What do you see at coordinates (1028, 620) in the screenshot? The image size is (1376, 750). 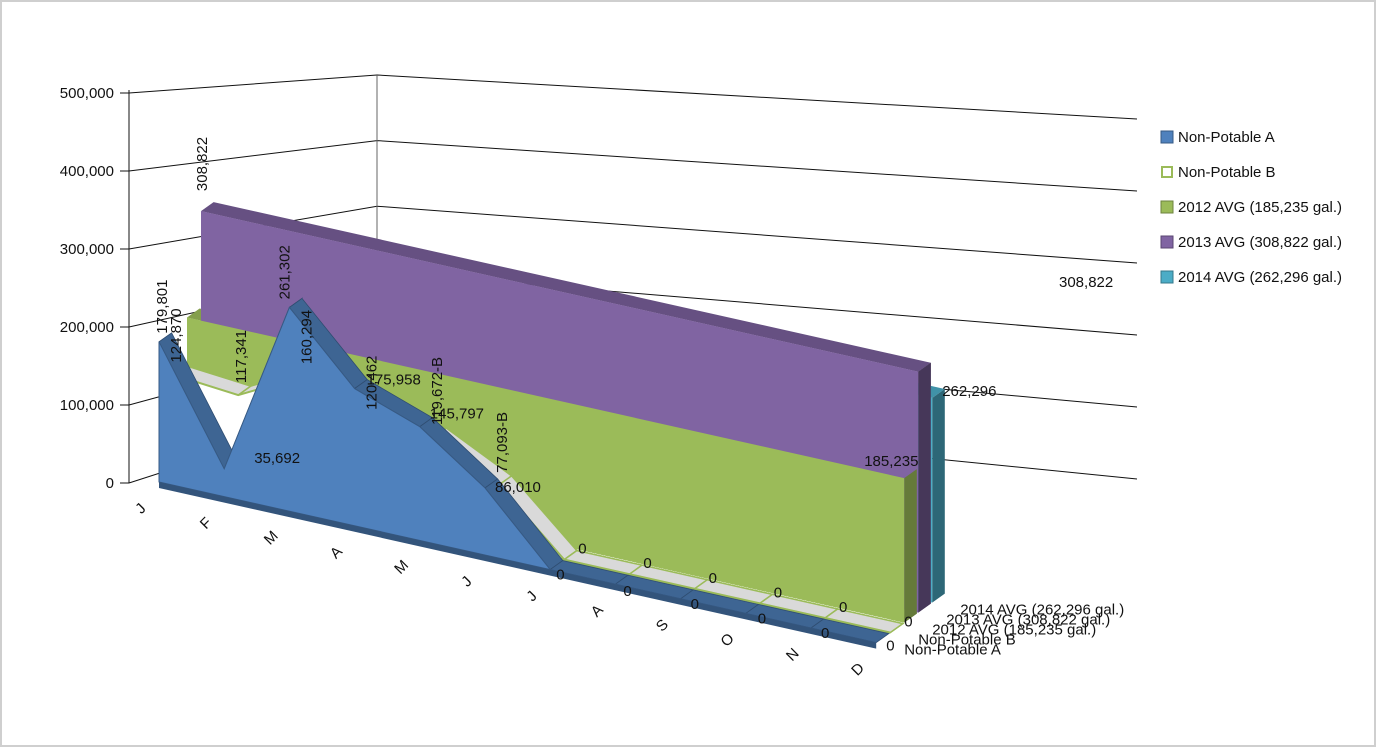 I see `depth-axis-label: 2013 AVG (308,822 gal.)` at bounding box center [1028, 620].